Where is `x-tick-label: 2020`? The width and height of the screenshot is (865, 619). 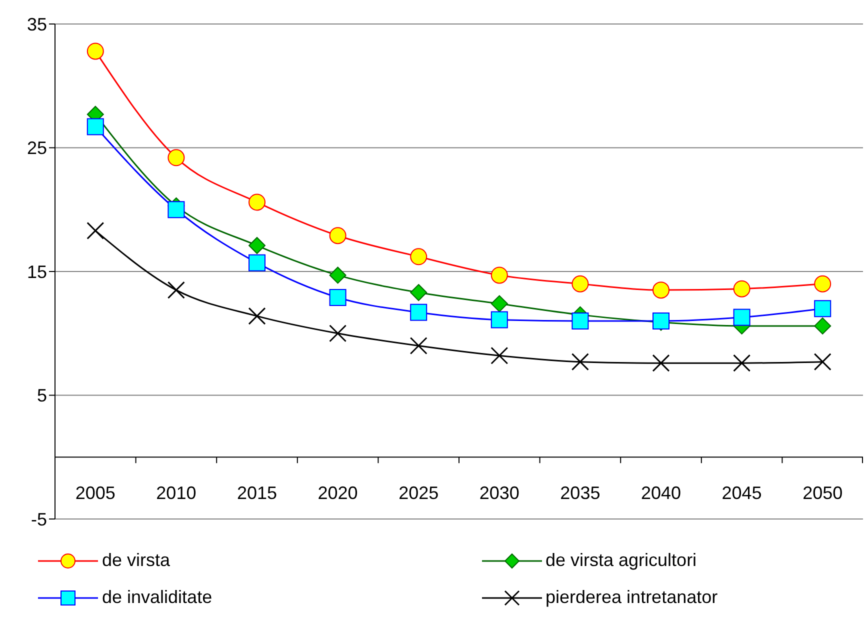
x-tick-label: 2020 is located at coordinates (338, 493).